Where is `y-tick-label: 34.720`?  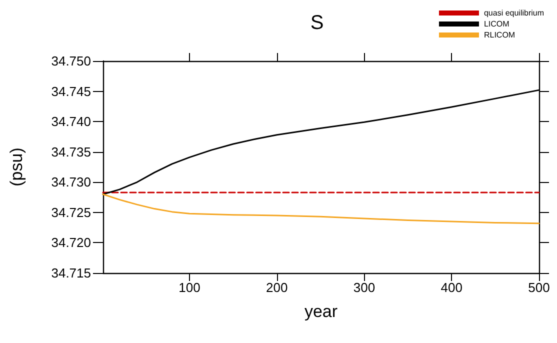
y-tick-label: 34.720 is located at coordinates (71, 242).